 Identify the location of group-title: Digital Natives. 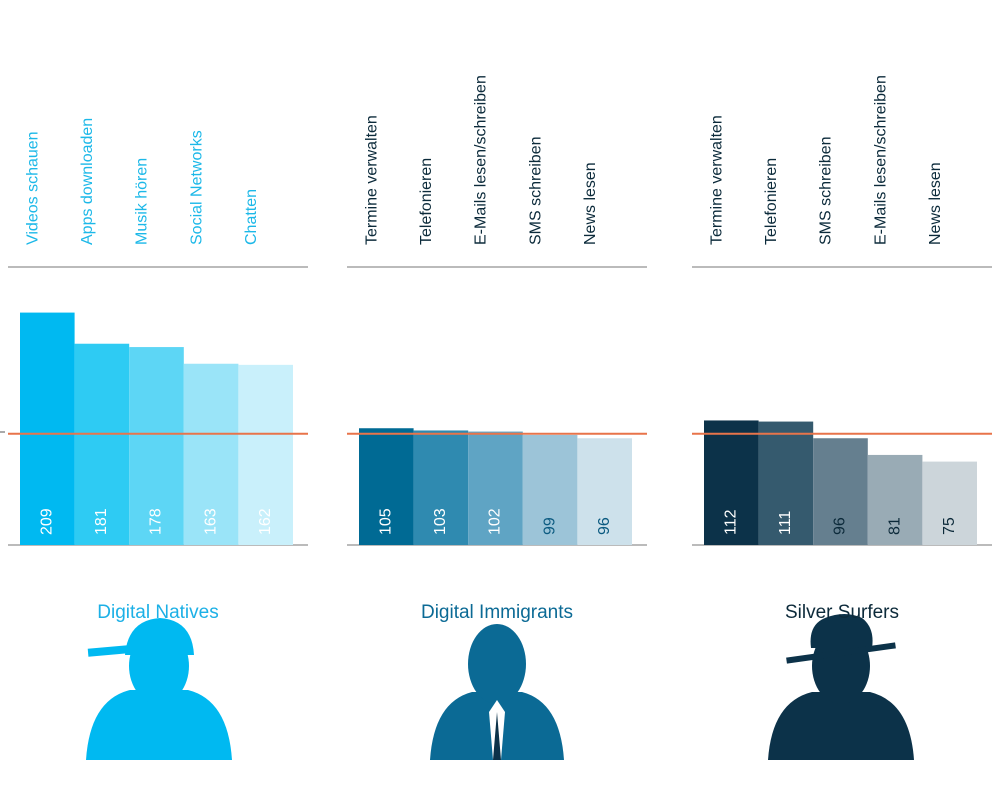
(157, 612).